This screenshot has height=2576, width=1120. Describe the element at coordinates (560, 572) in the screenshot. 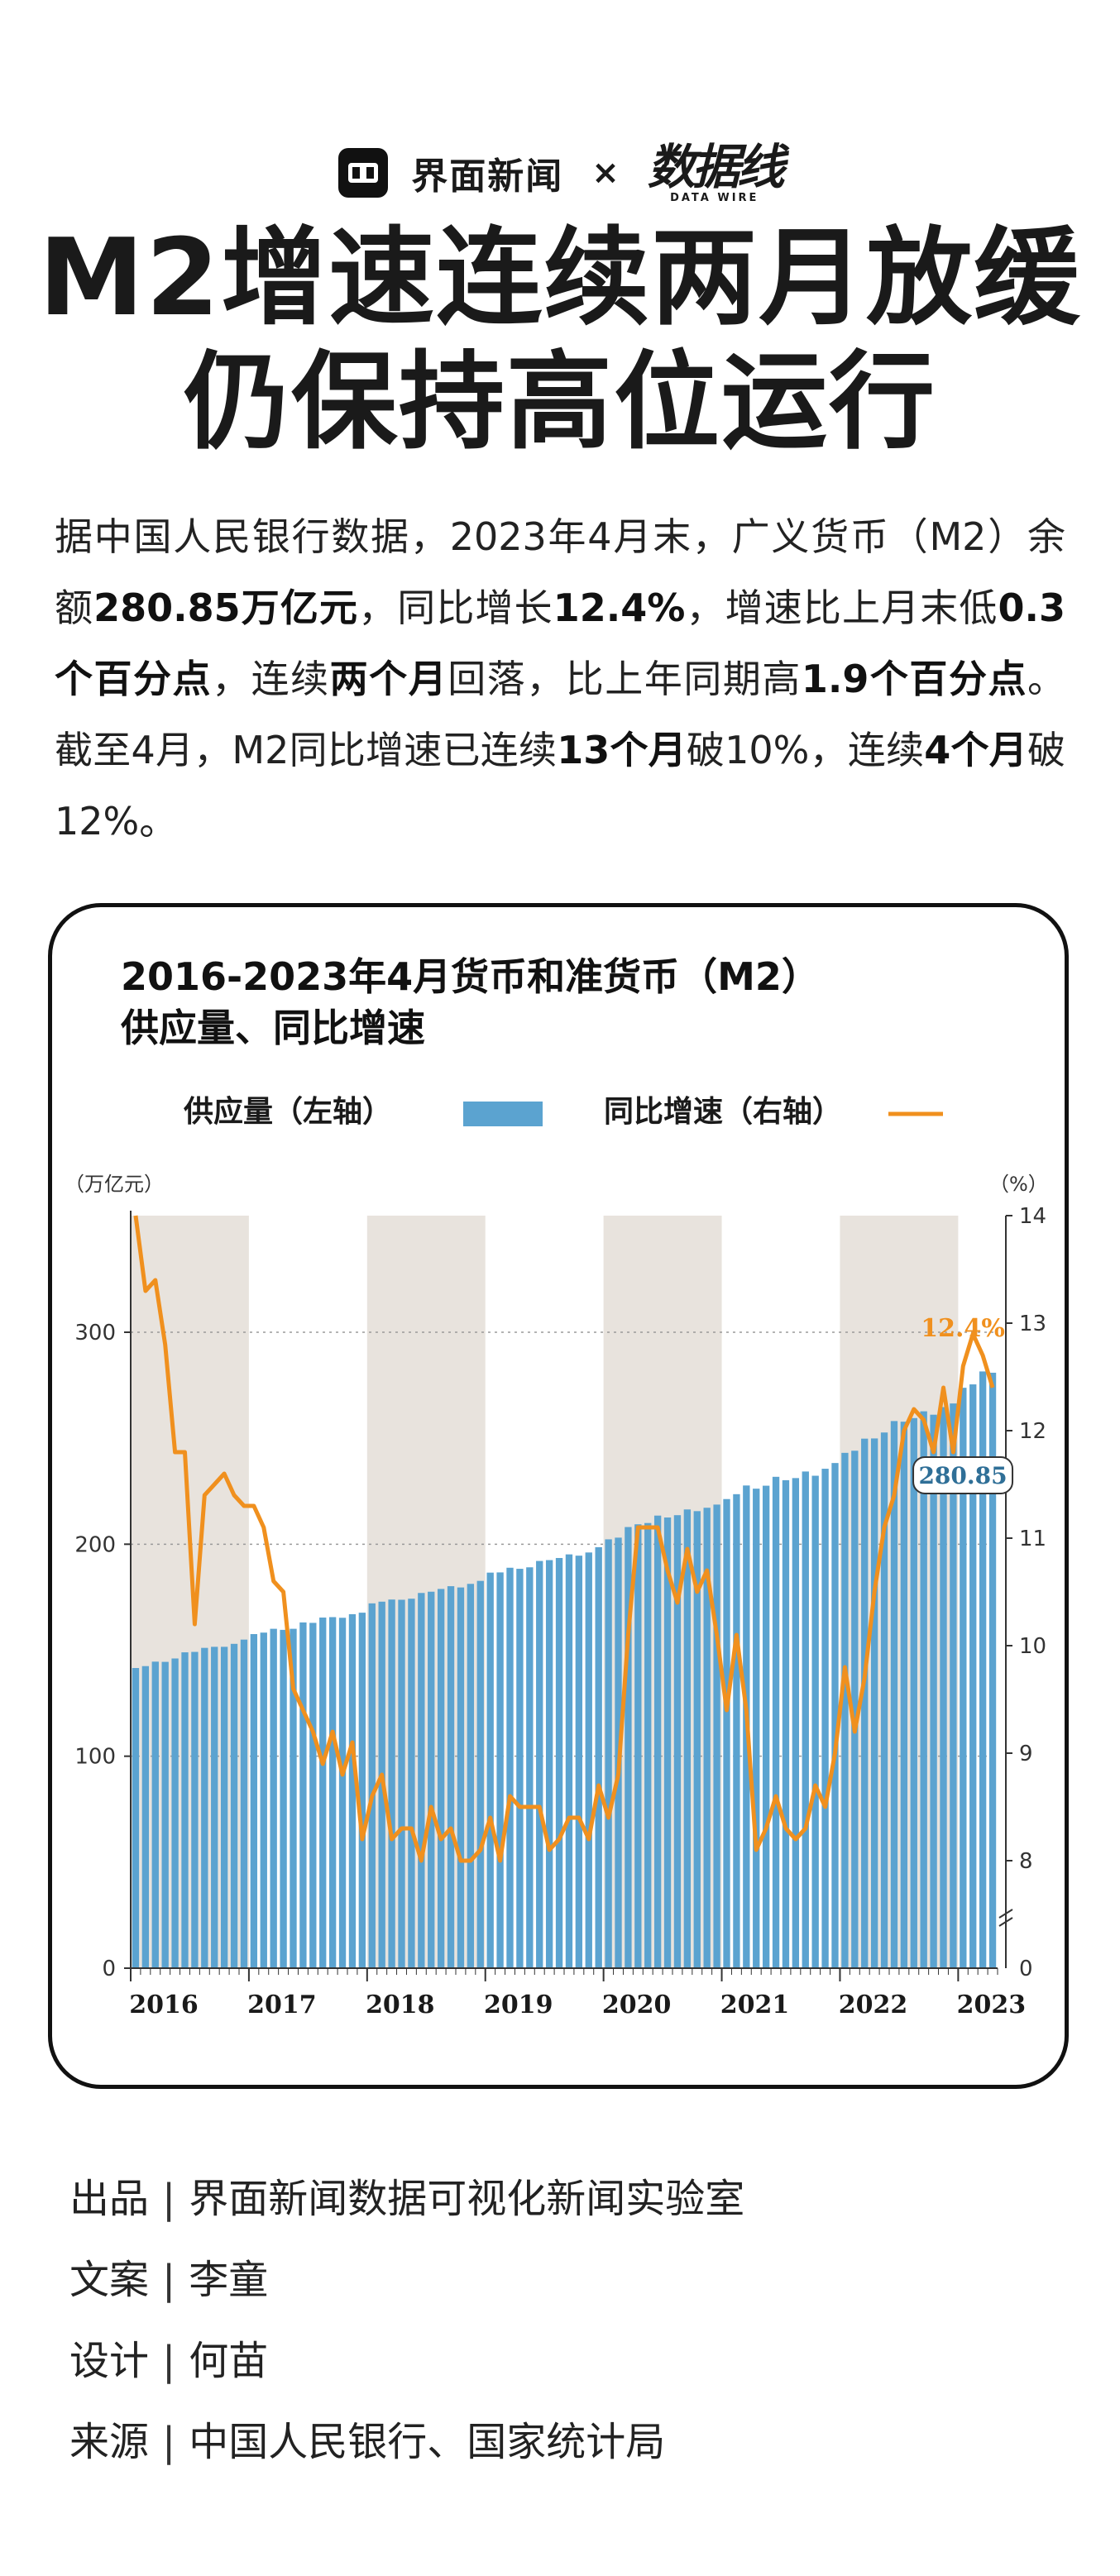

I see `intro-text: 据中国人民银行数据，2023年4月末，广义货币（M2）余额` at that location.